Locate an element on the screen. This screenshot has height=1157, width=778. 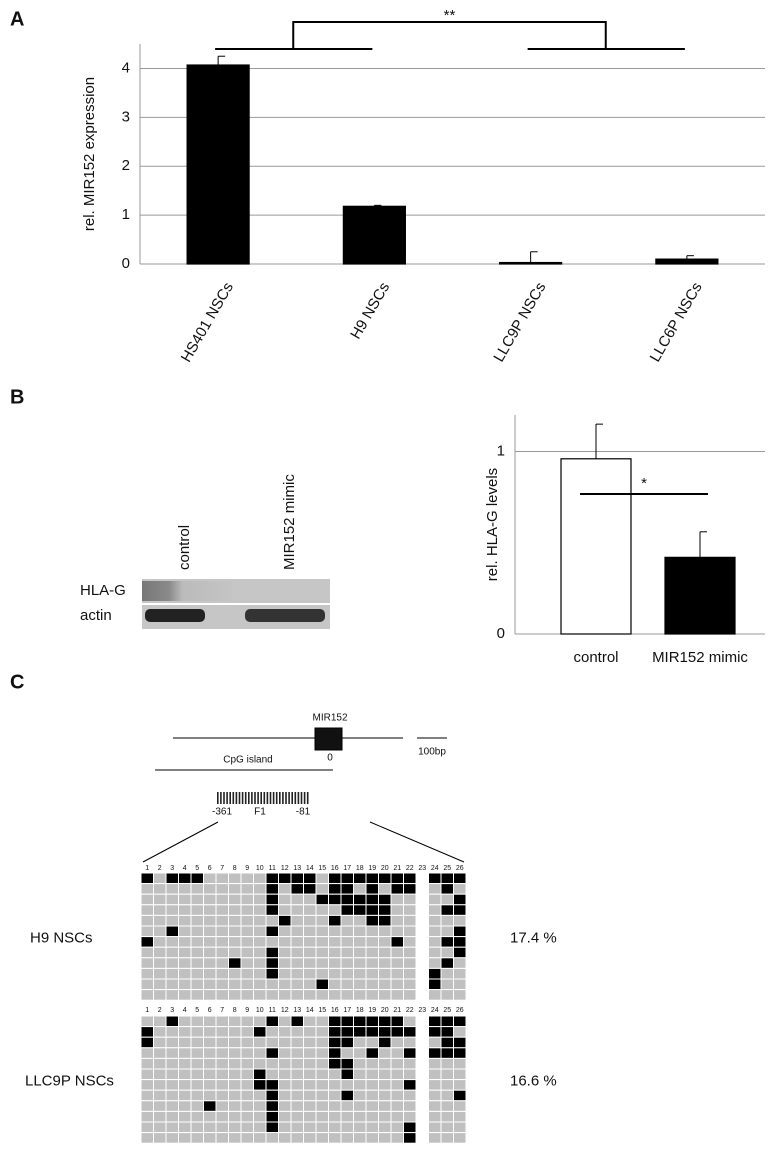
cpg-number: 14 is located at coordinates (310, 868).